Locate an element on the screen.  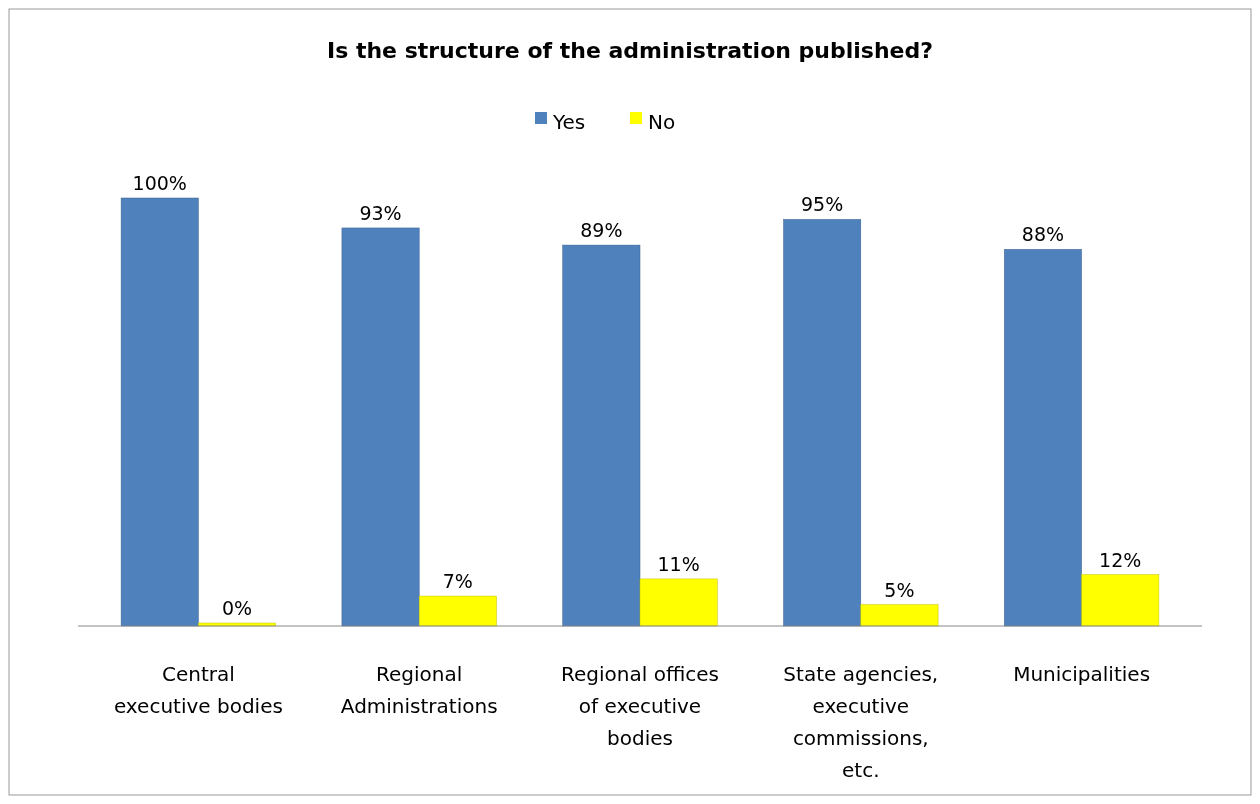
data-label: 88% is located at coordinates (1043, 234).